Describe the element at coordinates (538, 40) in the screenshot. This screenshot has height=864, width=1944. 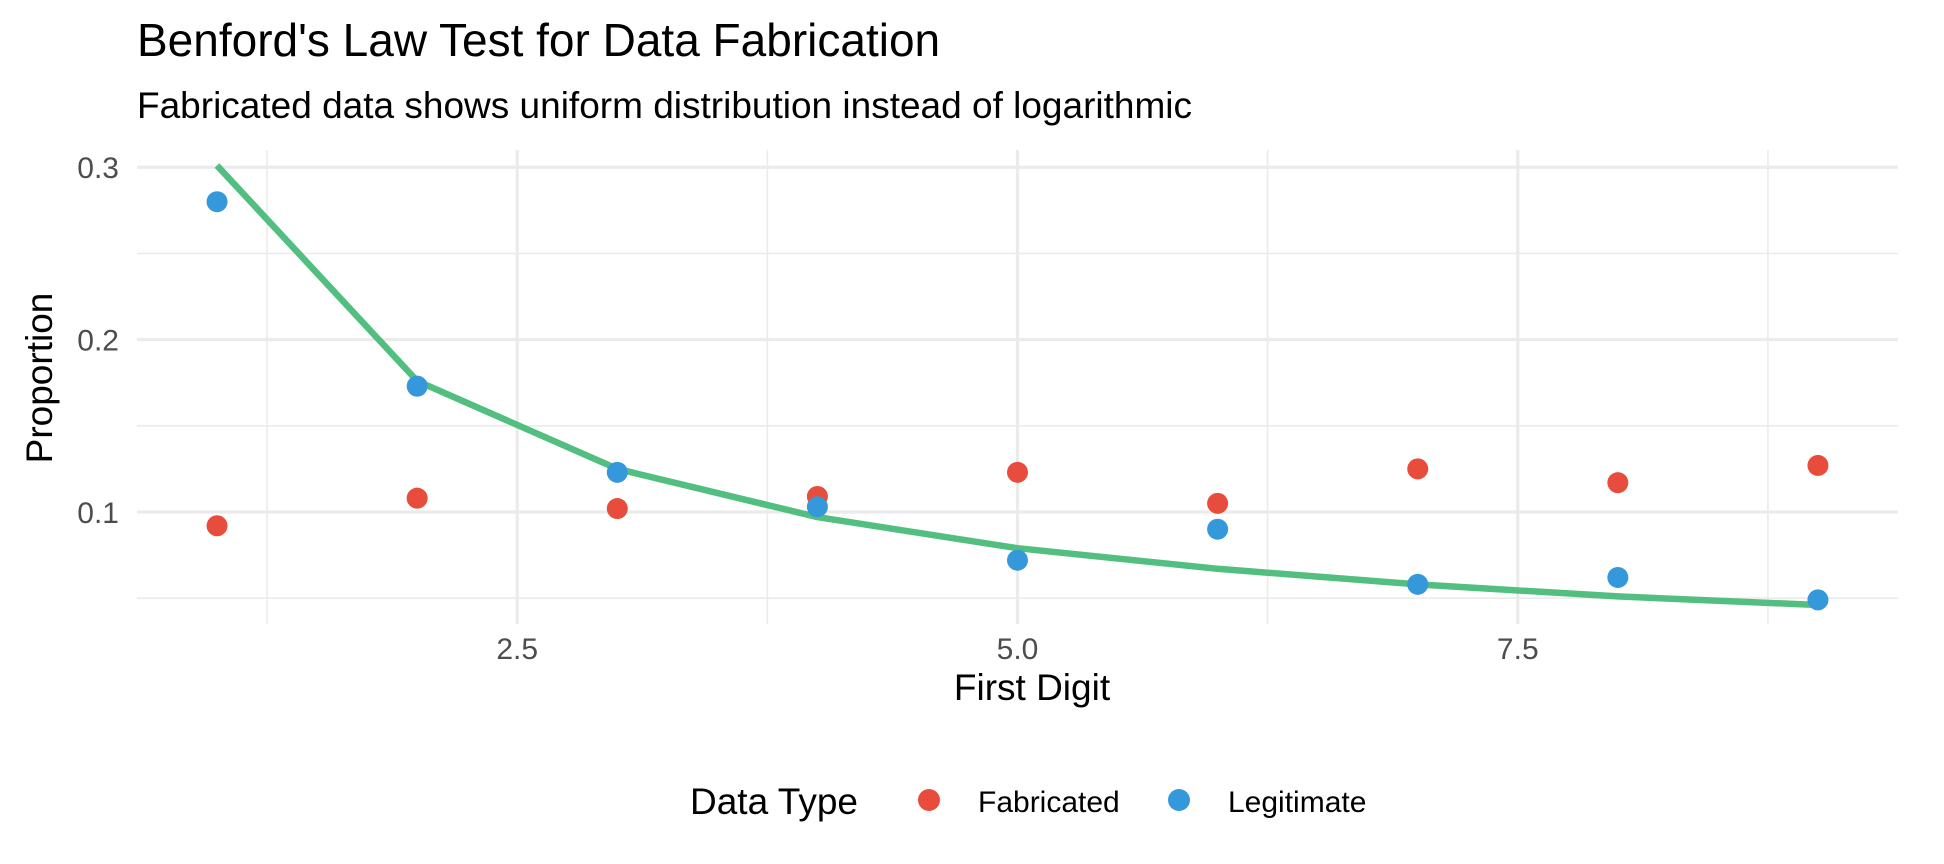
I see `chart-title: Benford's Law Test for Data Fabrication` at that location.